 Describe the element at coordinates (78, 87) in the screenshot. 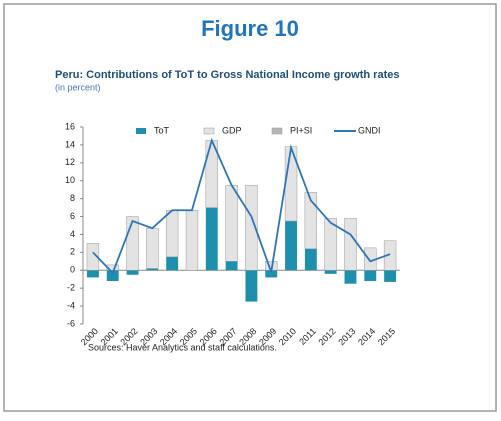

I see `chart-subtitle: (in percent)` at that location.